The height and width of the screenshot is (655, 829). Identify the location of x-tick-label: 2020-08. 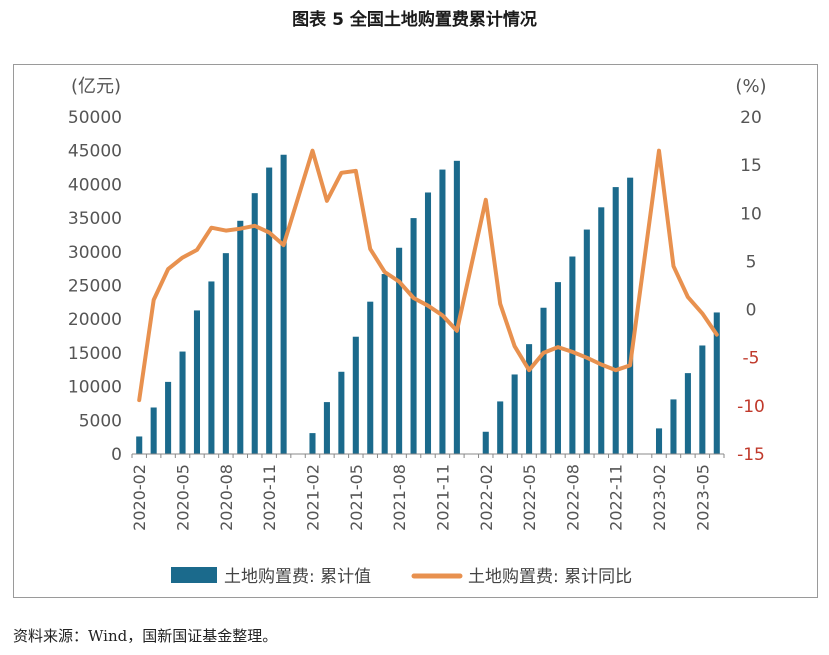
(226, 497).